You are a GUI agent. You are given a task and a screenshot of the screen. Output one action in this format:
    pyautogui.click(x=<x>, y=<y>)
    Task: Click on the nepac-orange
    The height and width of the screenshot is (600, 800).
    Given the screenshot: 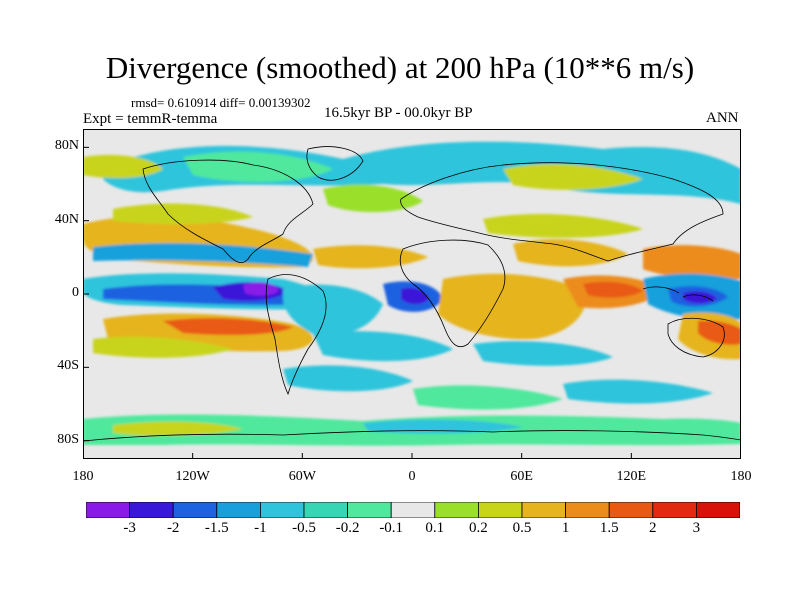 What is the action you would take?
    pyautogui.click(x=692, y=262)
    